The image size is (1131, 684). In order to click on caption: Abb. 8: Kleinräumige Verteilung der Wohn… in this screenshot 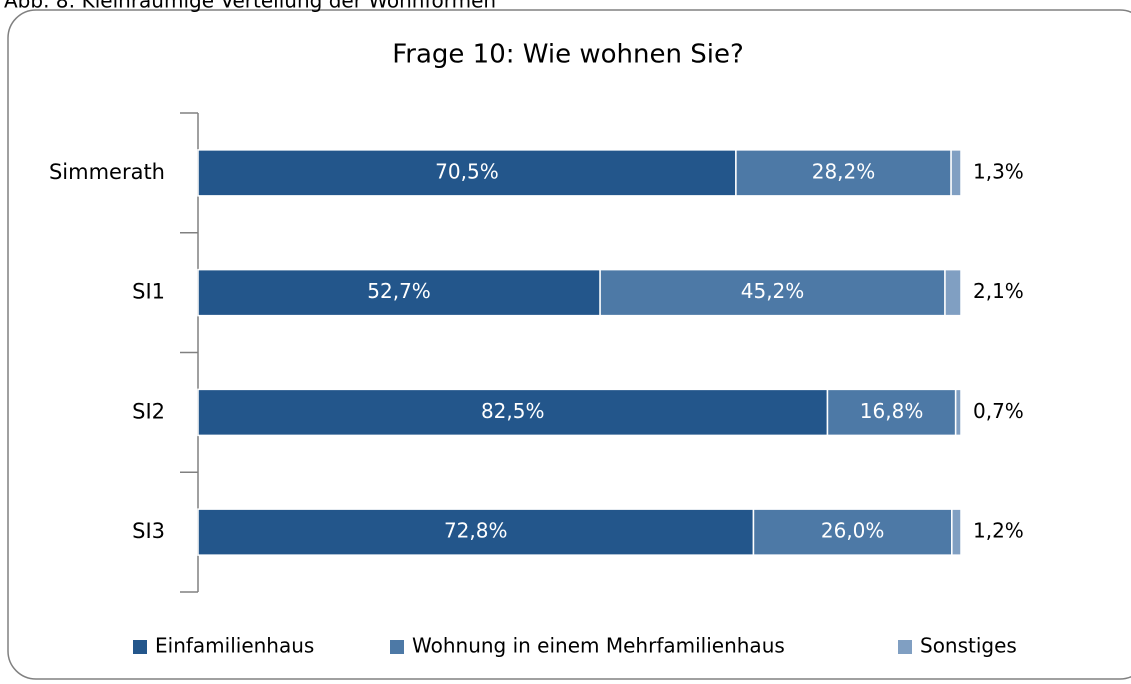, I will do `click(250, 6)`.